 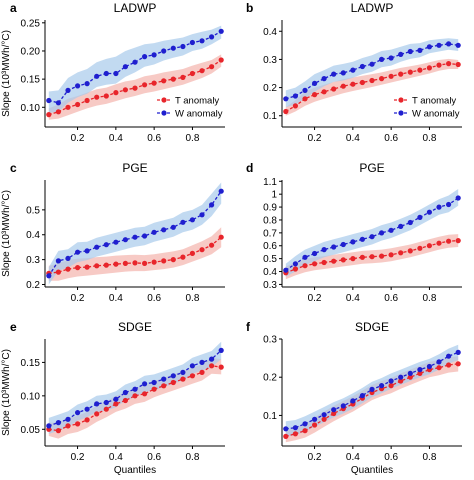 What do you see at coordinates (270, 378) in the screenshot?
I see `y-tick-label: 0.2` at bounding box center [270, 378].